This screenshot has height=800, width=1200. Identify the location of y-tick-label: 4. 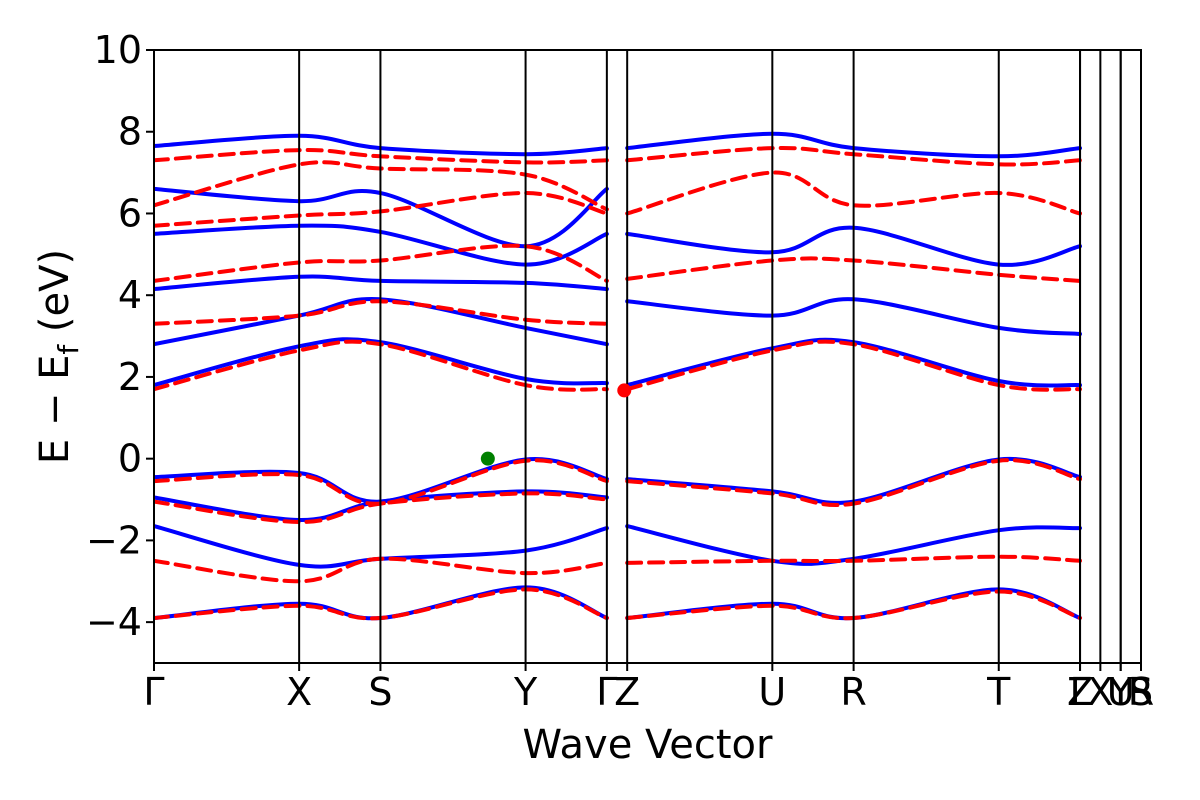
(130, 295).